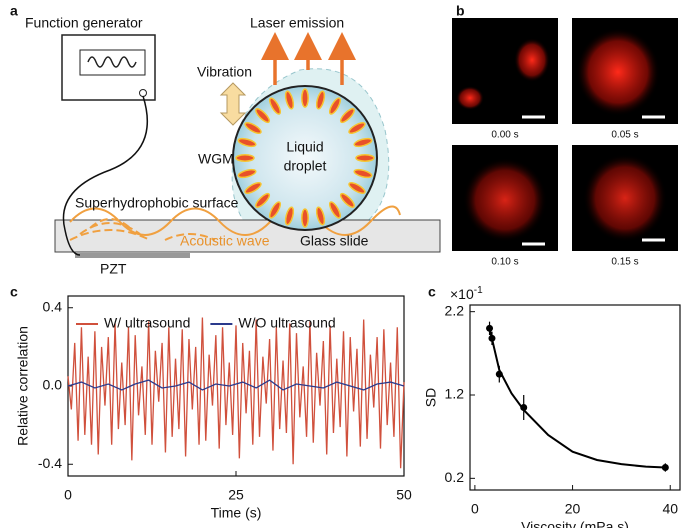 This screenshot has width=700, height=528. I want to click on panel-label: a, so click(14, 11).